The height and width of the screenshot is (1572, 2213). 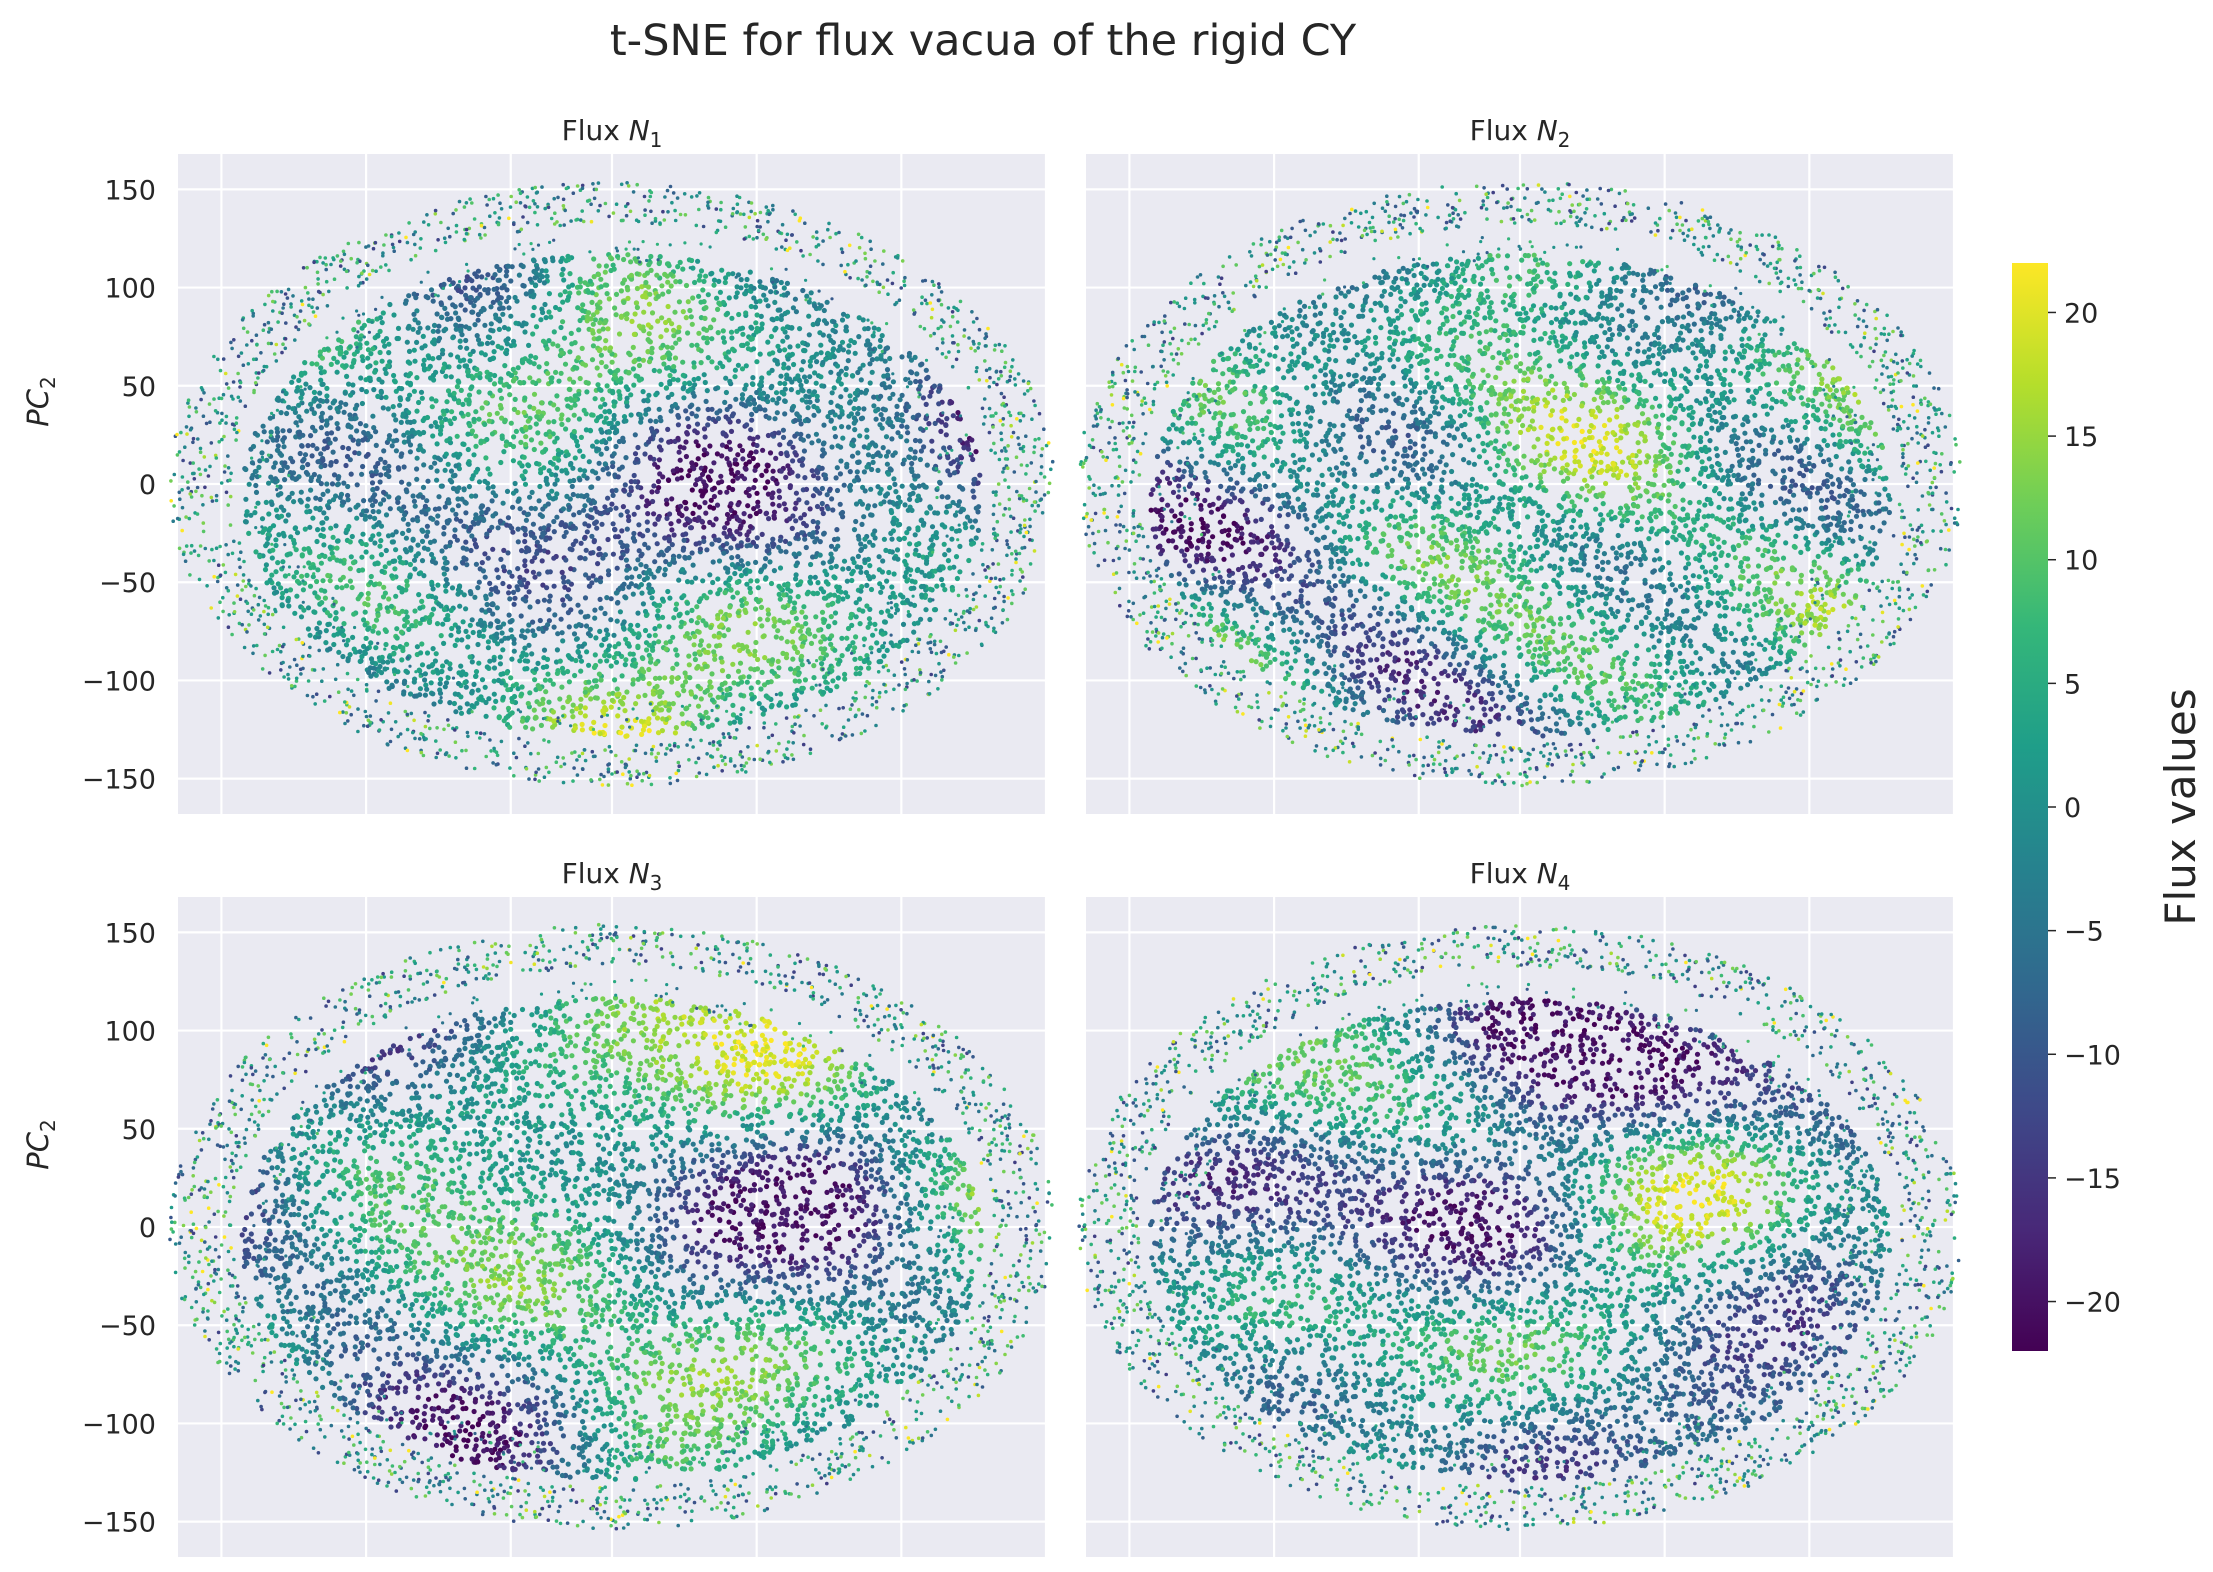 I want to click on figure-title: t-SNE for flux vacua of the rigid CY, so click(x=983, y=41).